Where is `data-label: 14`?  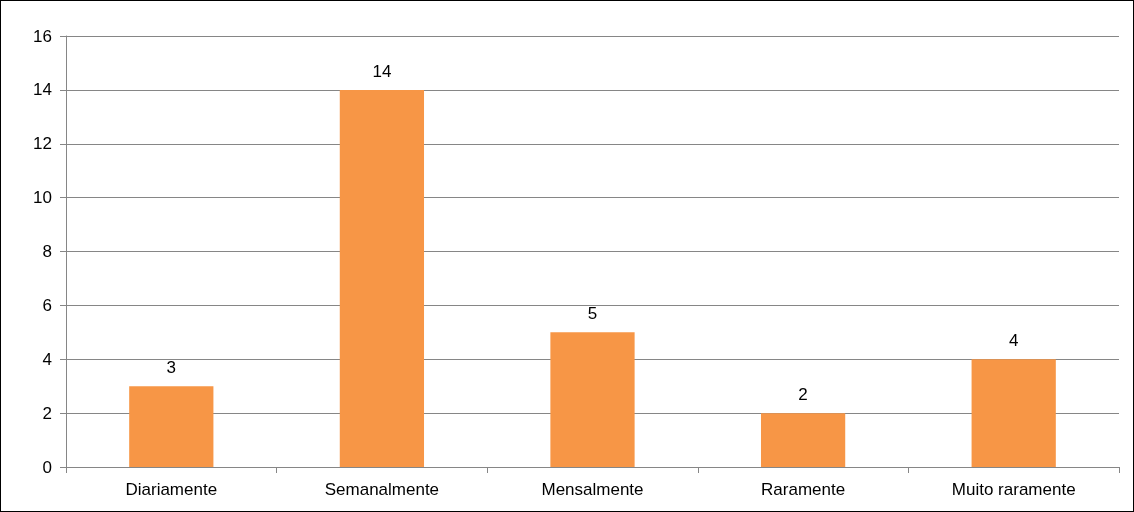 data-label: 14 is located at coordinates (382, 71).